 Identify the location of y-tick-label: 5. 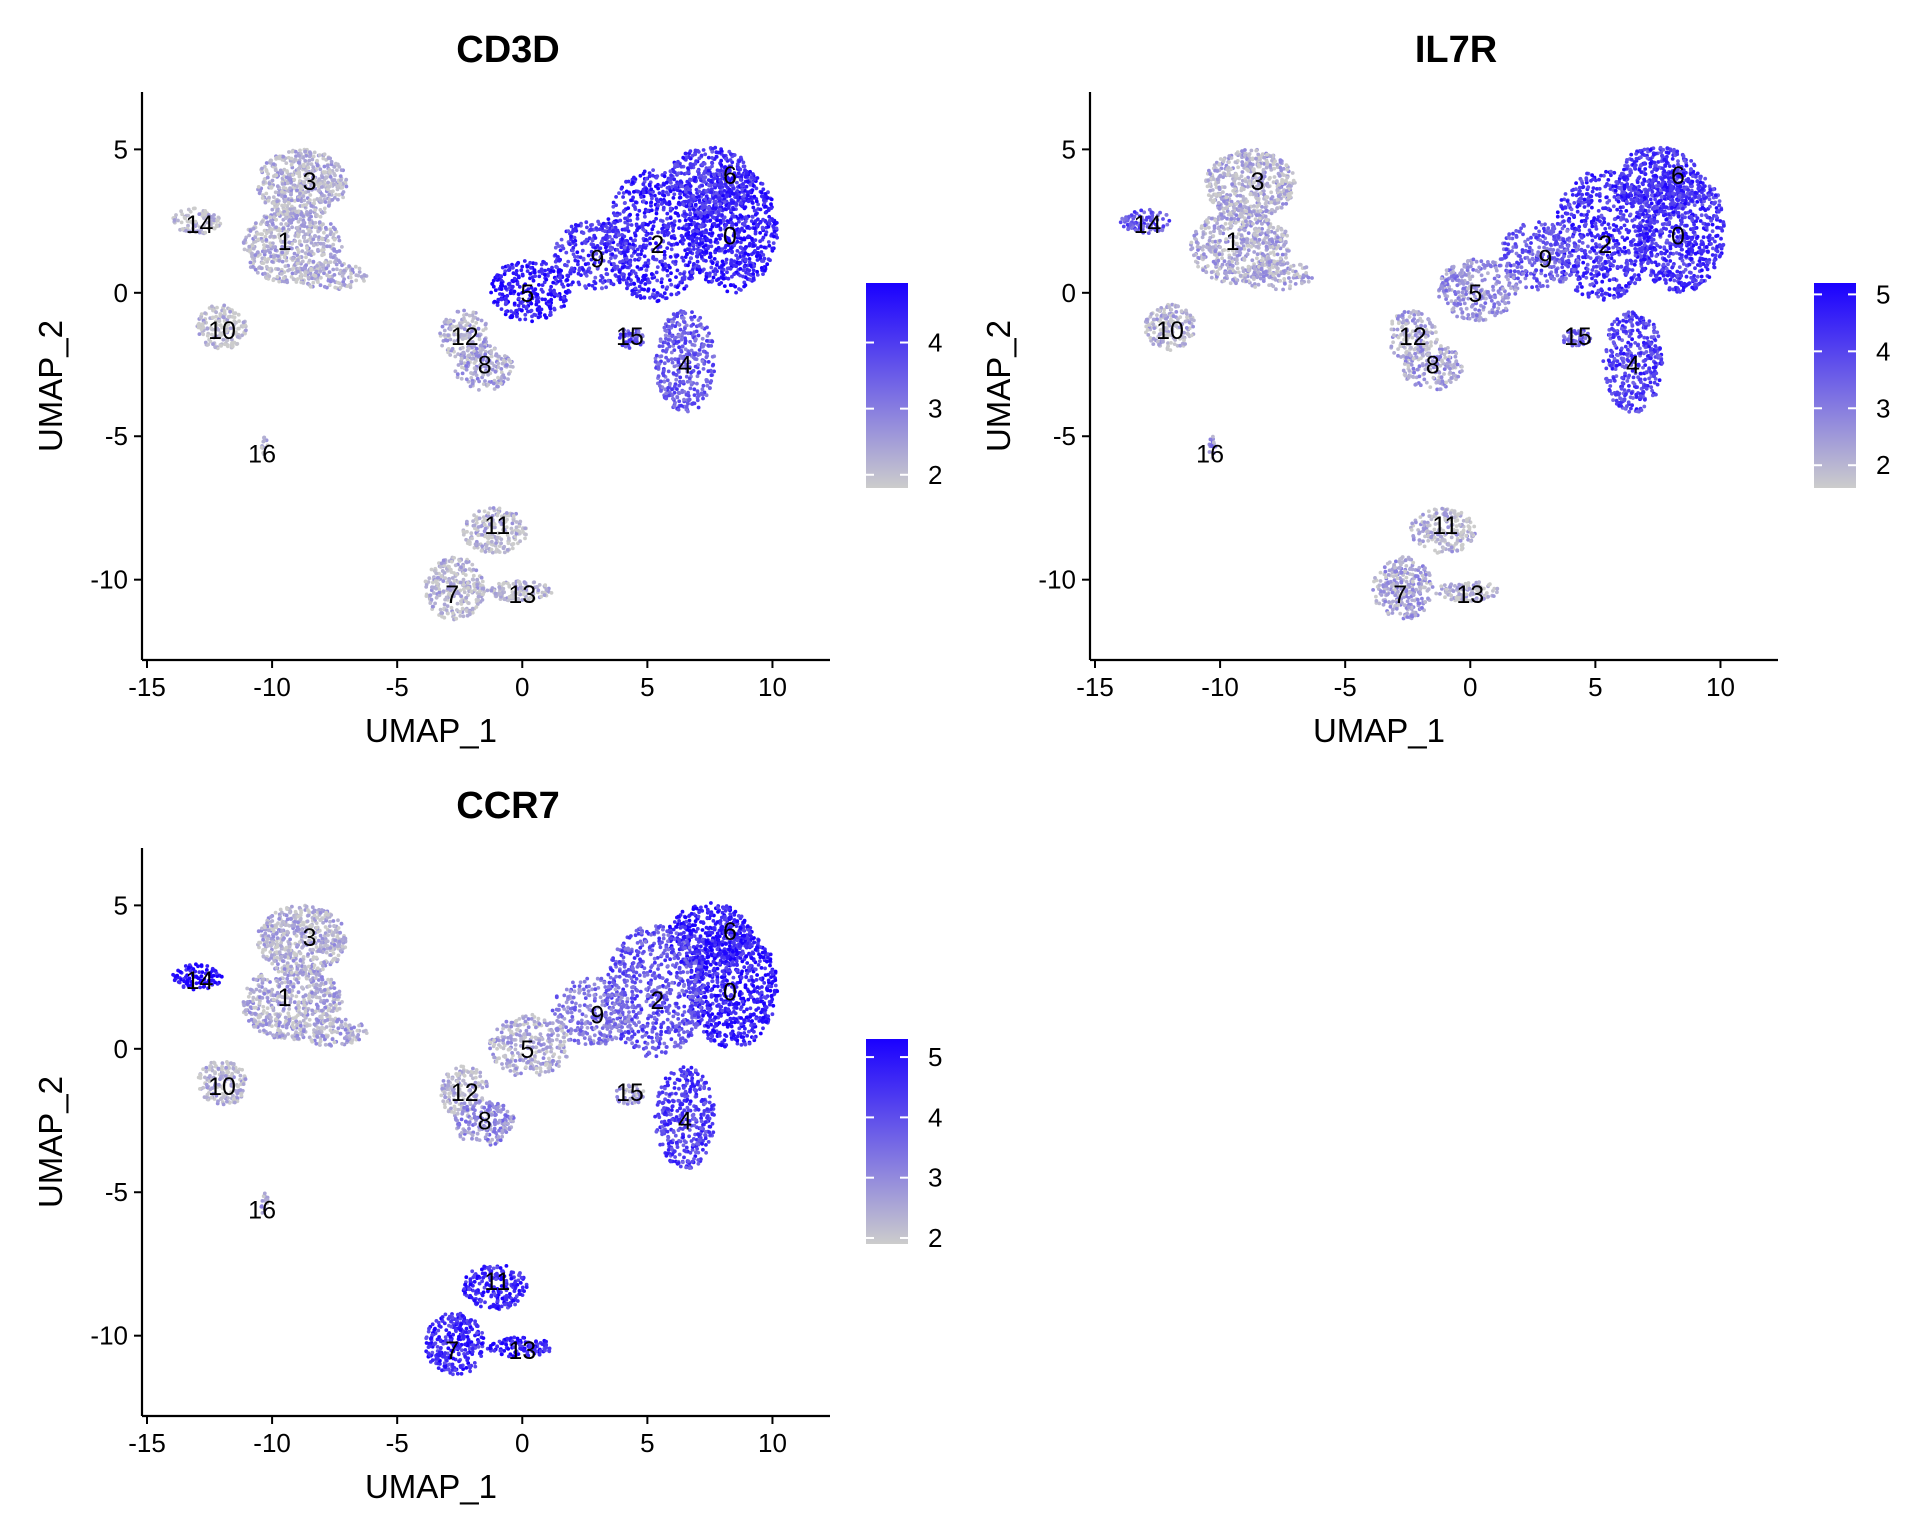
(121, 149).